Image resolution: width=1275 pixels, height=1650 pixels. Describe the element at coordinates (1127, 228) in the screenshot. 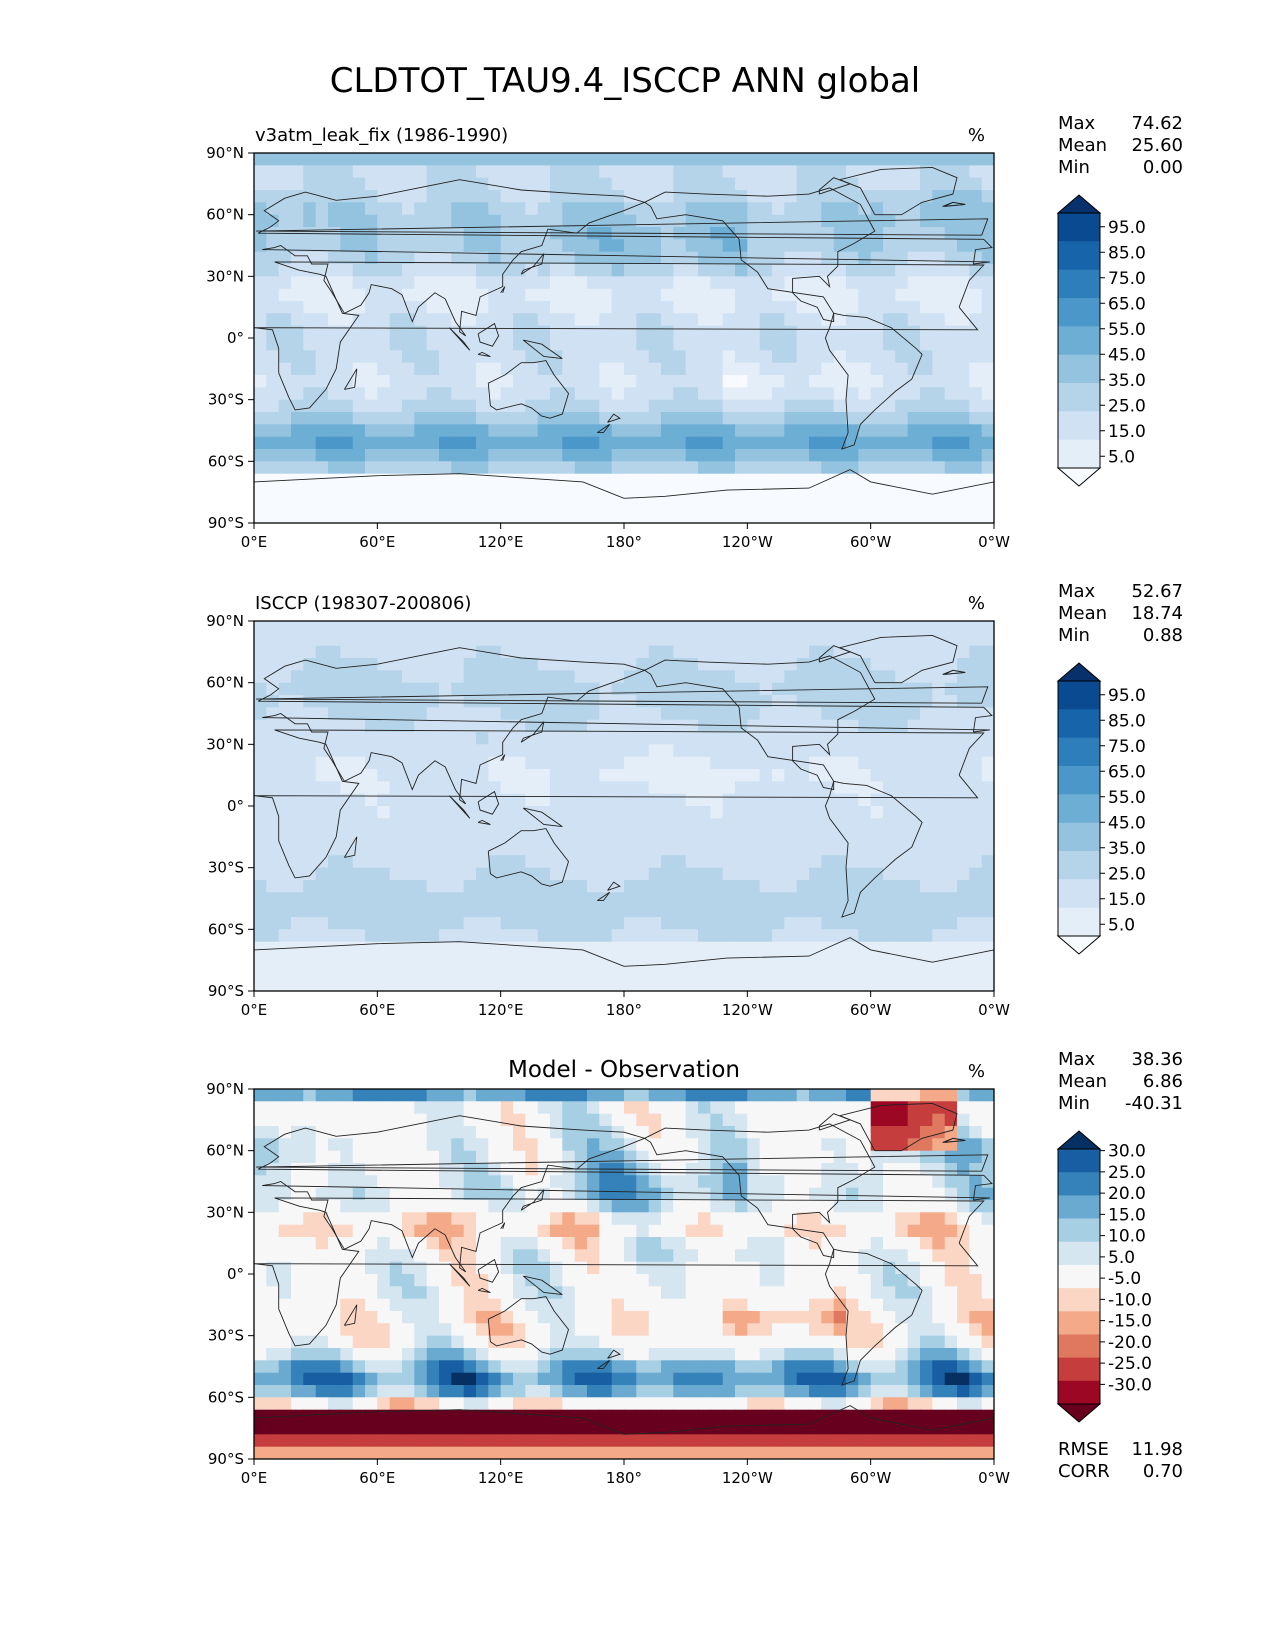

I see `colorbar-level-label: 95.0` at that location.